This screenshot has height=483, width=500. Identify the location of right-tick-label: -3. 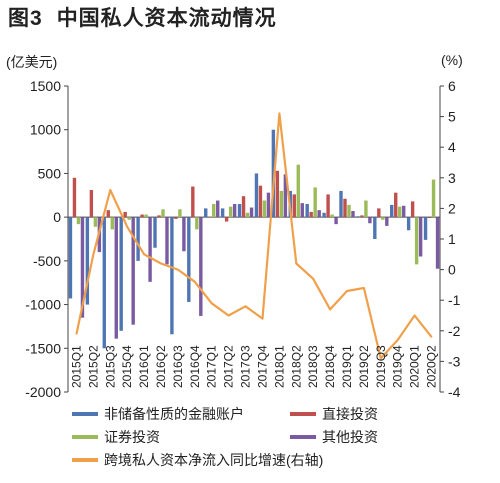
(454, 361).